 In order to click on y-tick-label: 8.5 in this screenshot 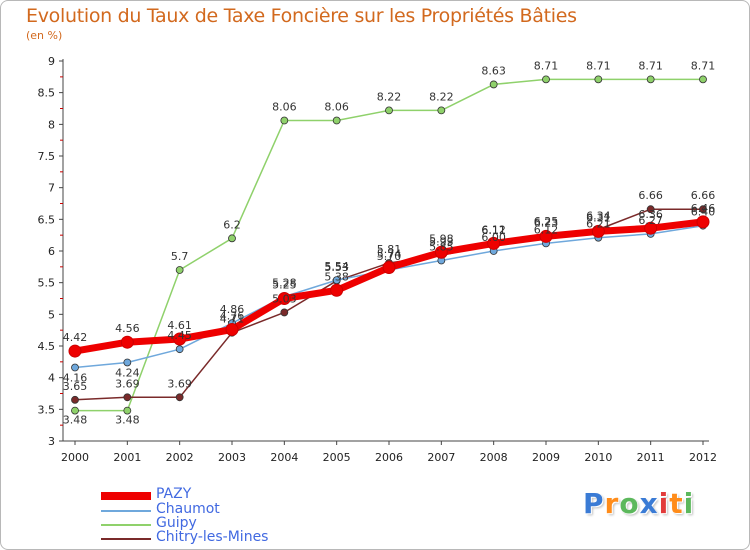, I will do `click(47, 93)`.